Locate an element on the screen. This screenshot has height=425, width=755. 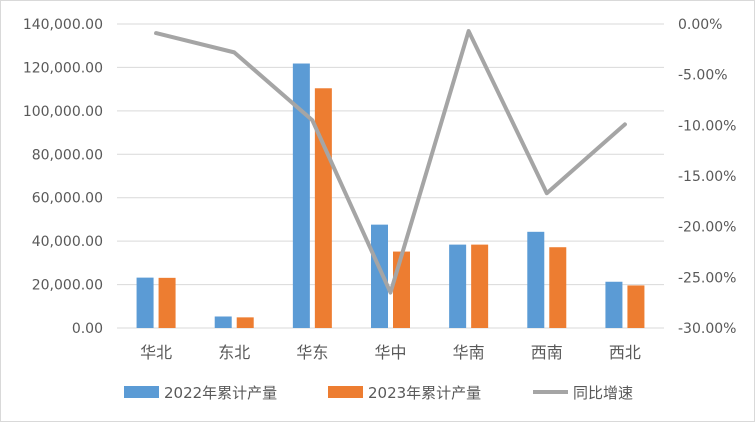
x-category-label: 西南 is located at coordinates (547, 352).